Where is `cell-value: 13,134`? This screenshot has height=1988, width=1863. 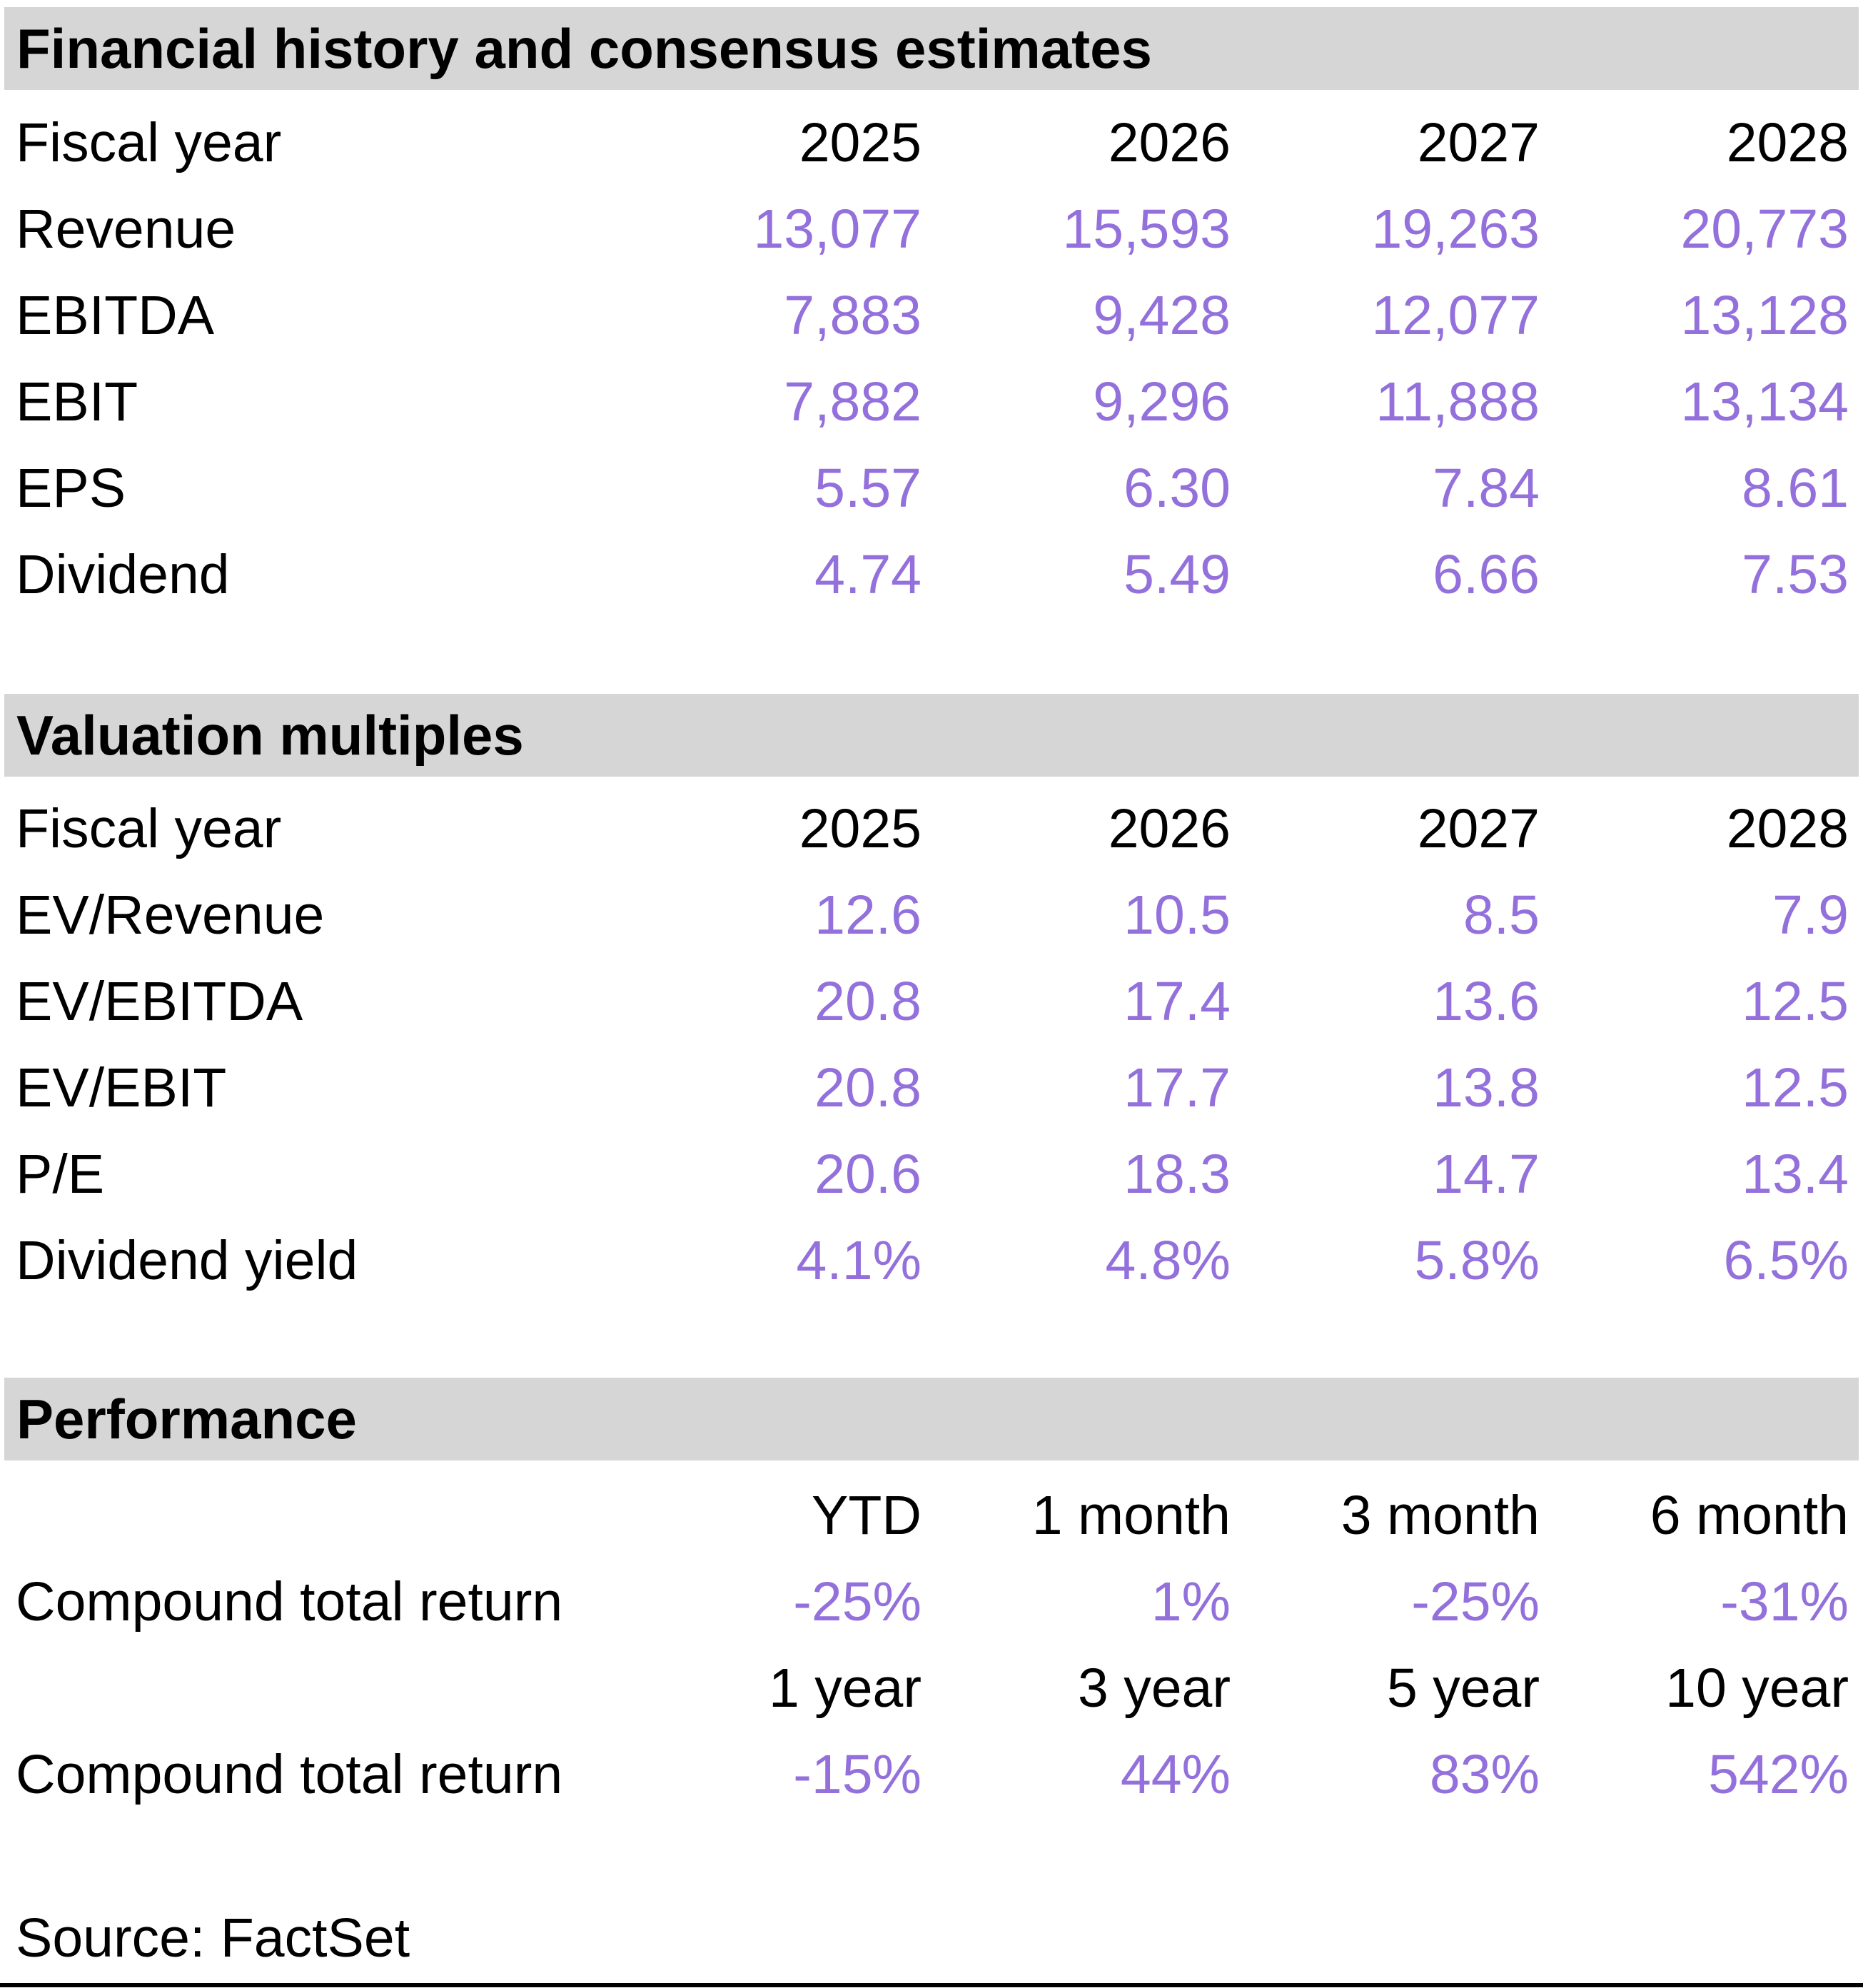
cell-value: 13,134 is located at coordinates (1764, 402).